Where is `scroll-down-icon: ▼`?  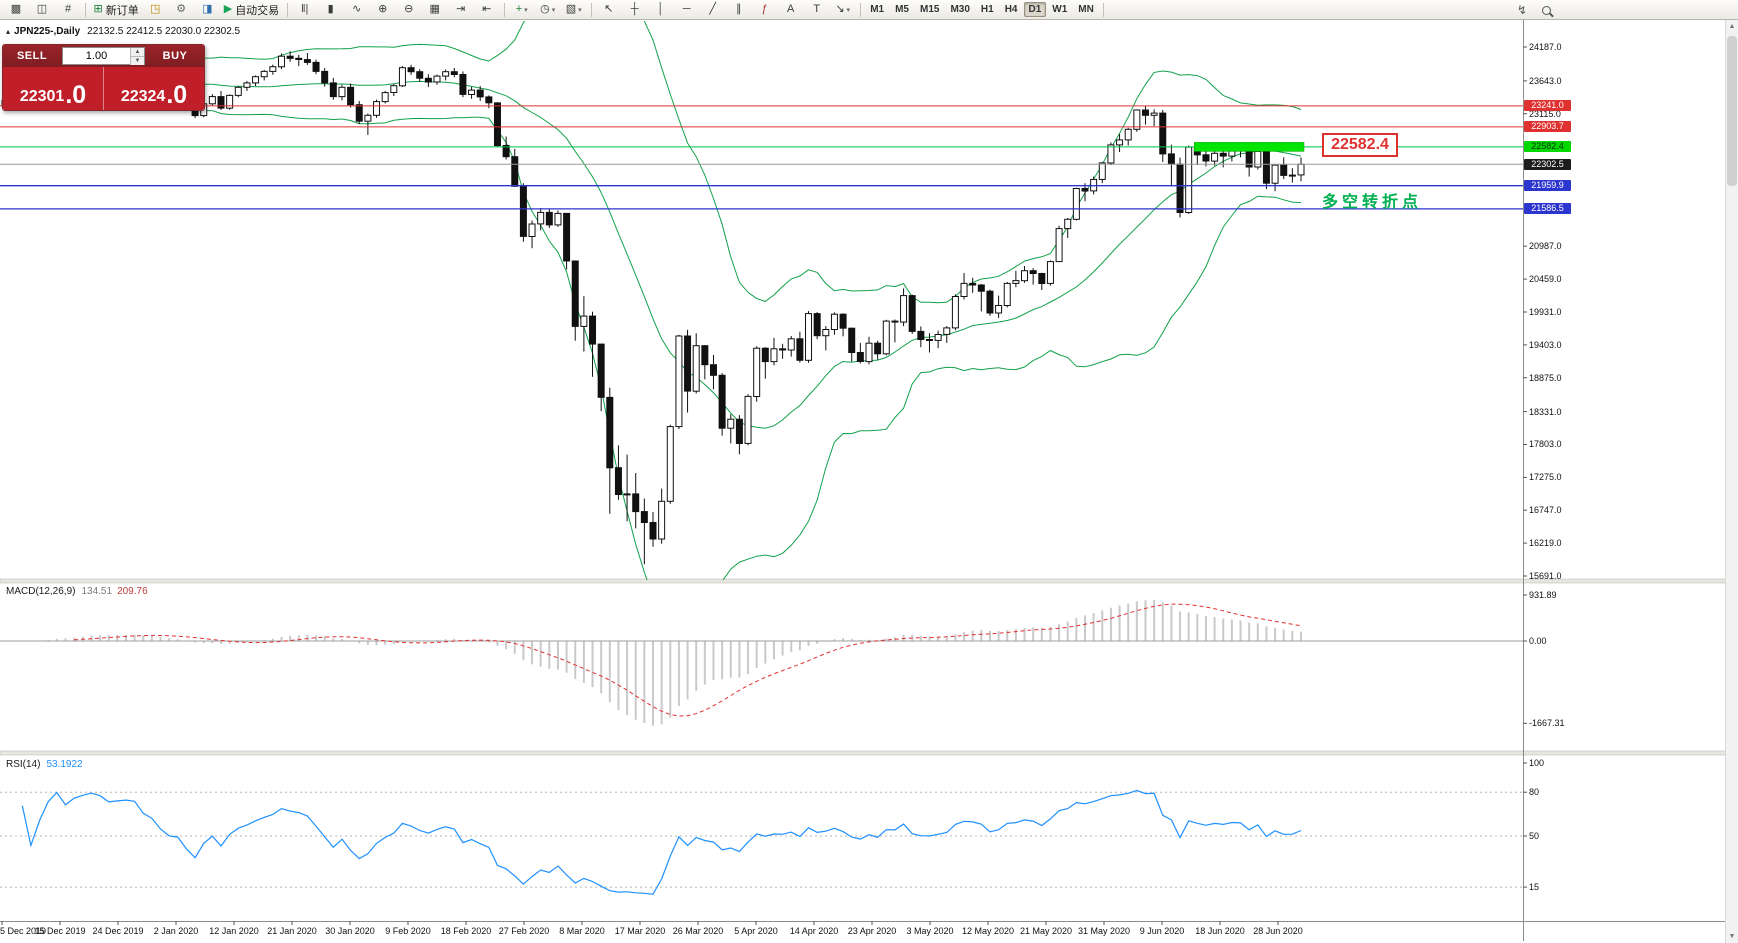 scroll-down-icon: ▼ is located at coordinates (1732, 936).